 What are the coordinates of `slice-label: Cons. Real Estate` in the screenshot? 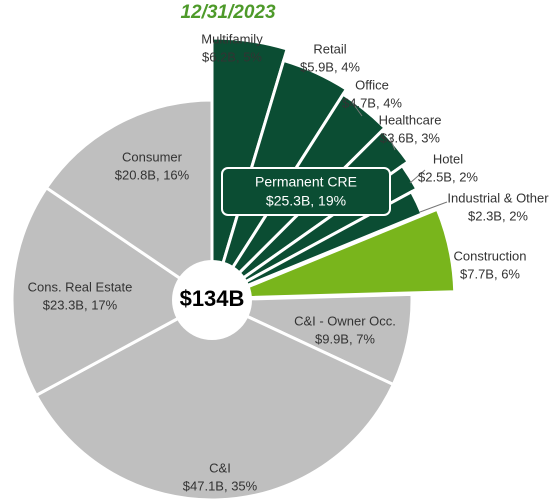 It's located at (80, 286).